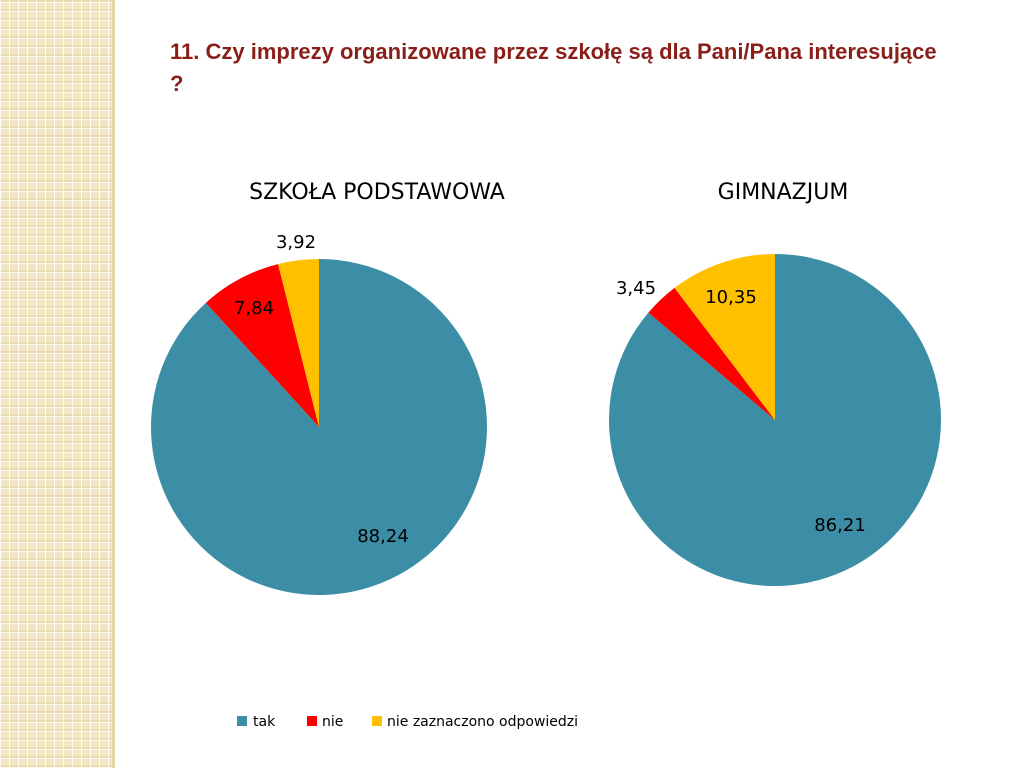  What do you see at coordinates (296, 242) in the screenshot?
I see `data-label-brak-odpowiedzi: 3,92` at bounding box center [296, 242].